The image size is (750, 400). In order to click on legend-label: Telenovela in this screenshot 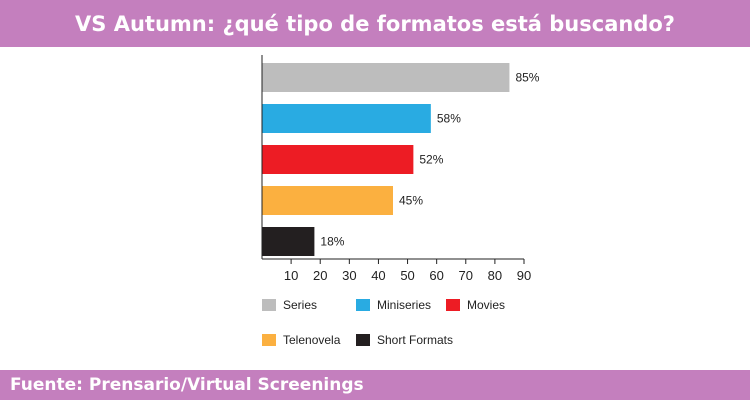, I will do `click(312, 340)`.